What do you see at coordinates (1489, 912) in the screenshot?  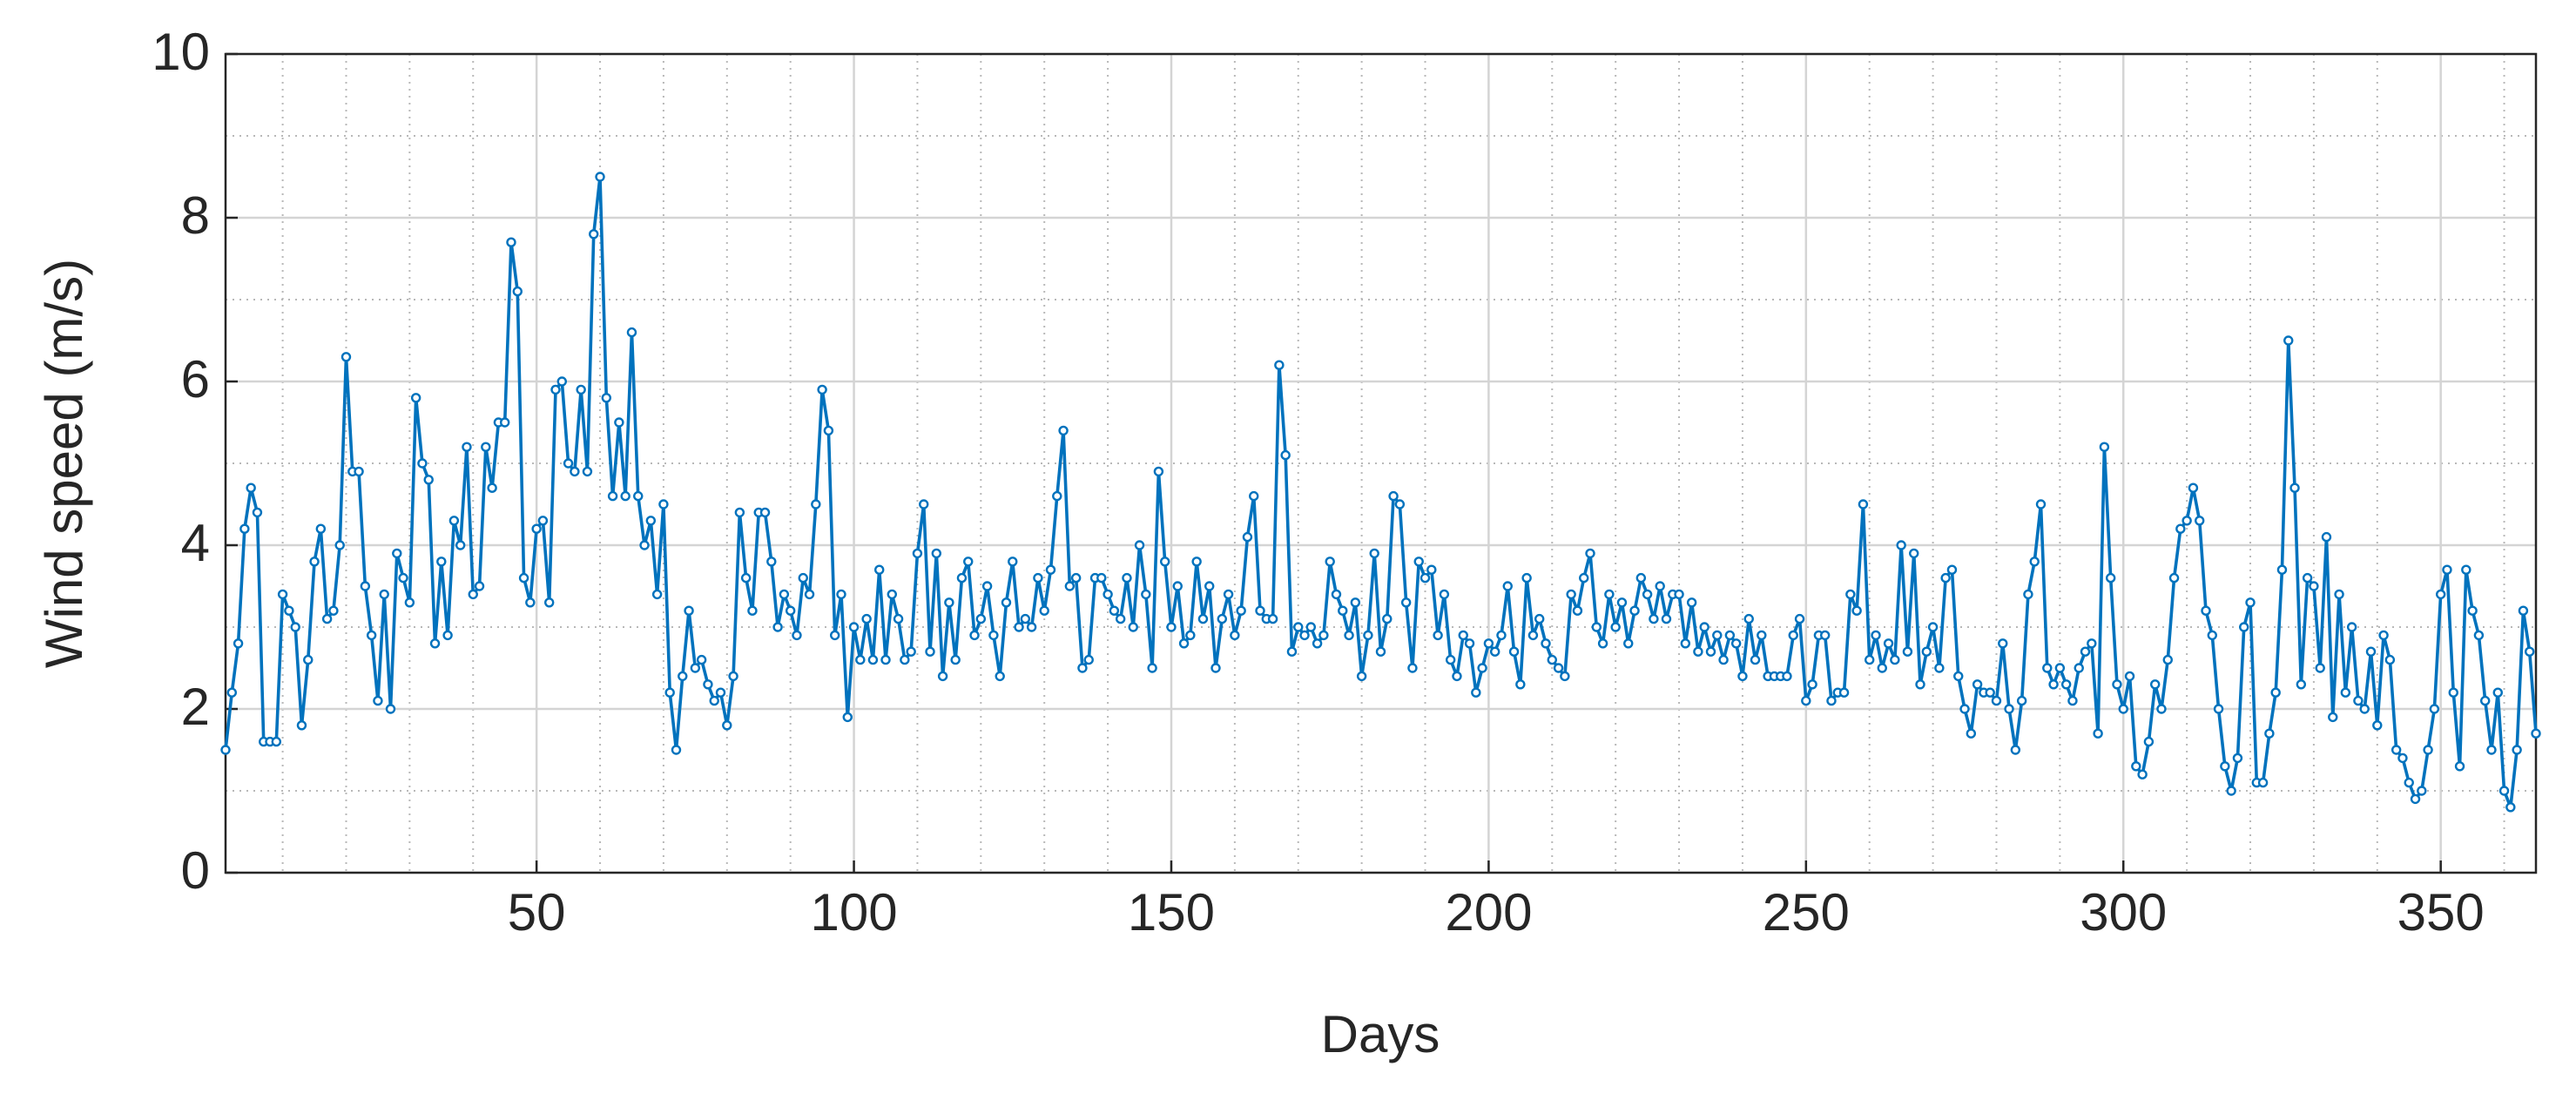 I see `x-tick-label: 200` at bounding box center [1489, 912].